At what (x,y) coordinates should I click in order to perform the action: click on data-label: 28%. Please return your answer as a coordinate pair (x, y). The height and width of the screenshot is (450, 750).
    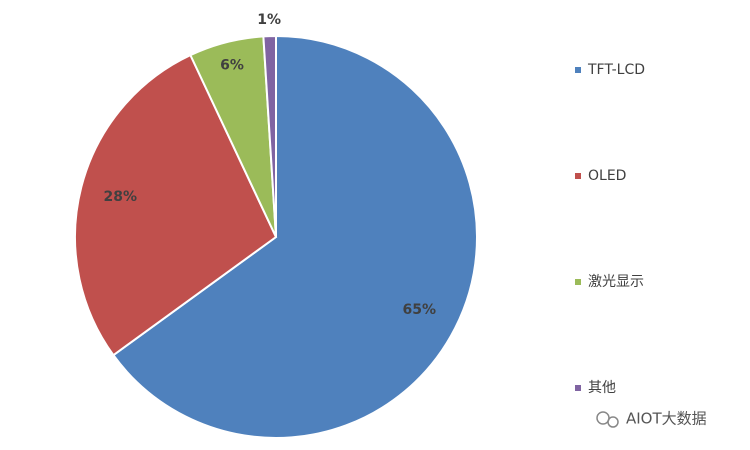
    Looking at the image, I should click on (120, 197).